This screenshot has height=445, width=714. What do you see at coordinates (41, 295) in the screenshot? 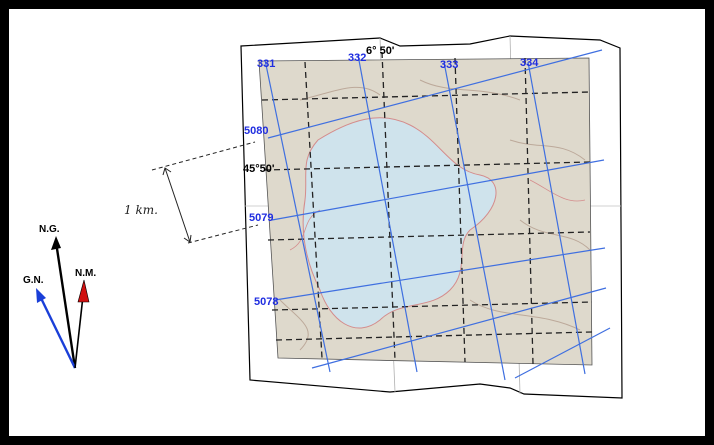
I see `grid-north-arrowhead` at bounding box center [41, 295].